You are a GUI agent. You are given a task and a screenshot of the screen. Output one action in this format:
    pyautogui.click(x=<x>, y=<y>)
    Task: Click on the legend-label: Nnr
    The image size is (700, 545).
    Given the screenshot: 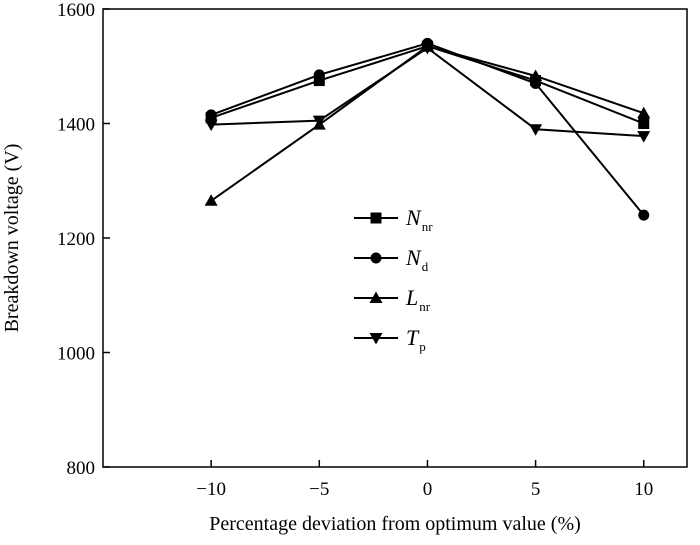 What is the action you would take?
    pyautogui.click(x=419, y=219)
    